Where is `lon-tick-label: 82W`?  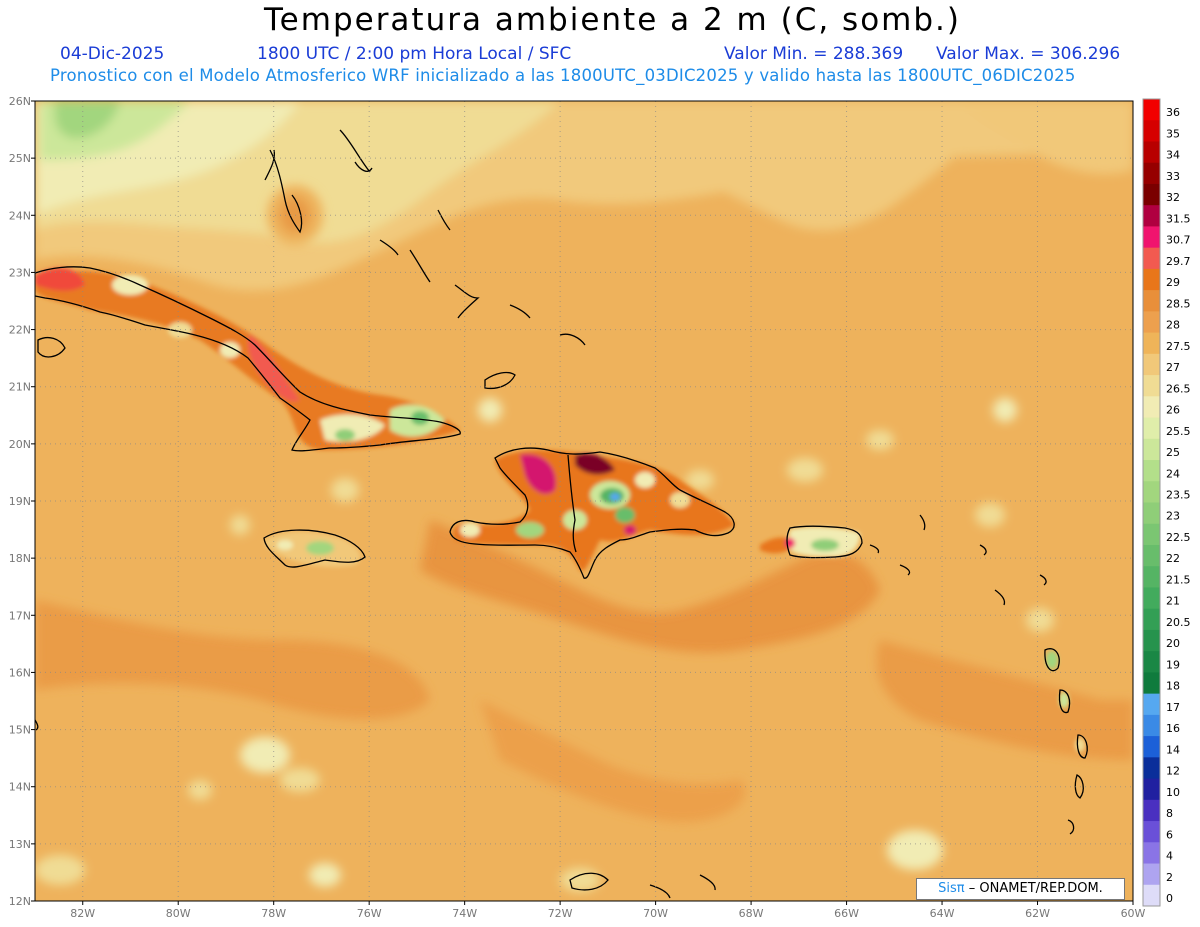 lon-tick-label: 82W is located at coordinates (82, 913).